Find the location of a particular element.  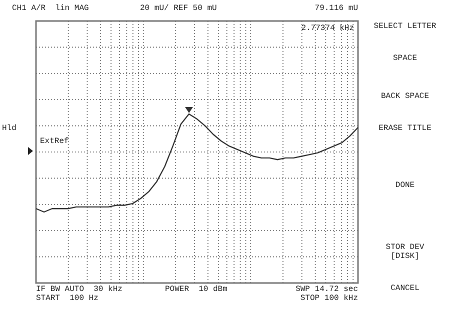

text: START 100 Hz is located at coordinates (68, 298).